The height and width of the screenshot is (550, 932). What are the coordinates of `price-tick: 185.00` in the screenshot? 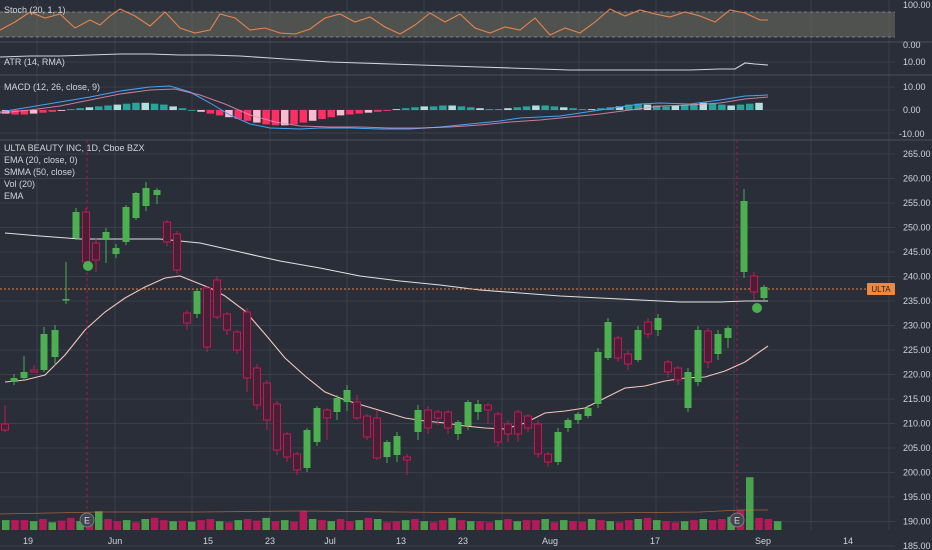 It's located at (917, 545).